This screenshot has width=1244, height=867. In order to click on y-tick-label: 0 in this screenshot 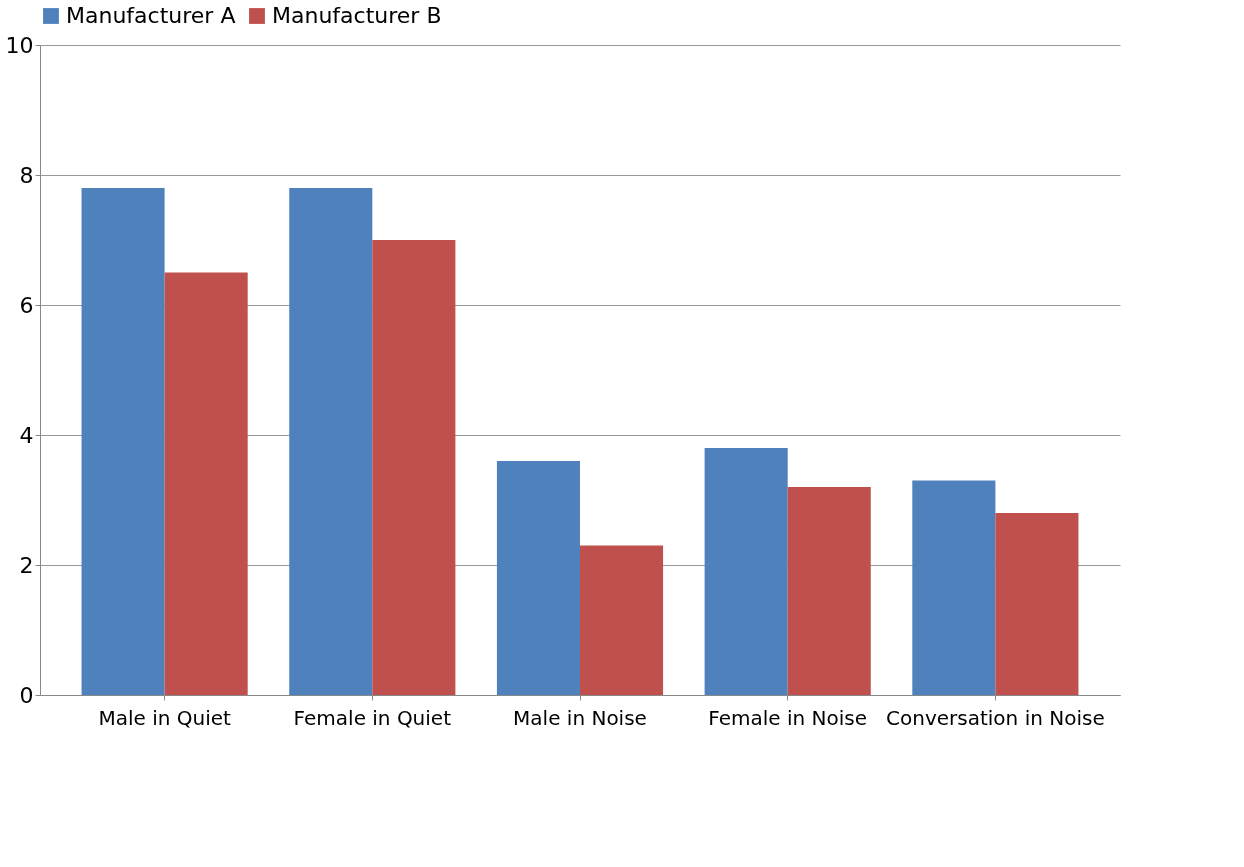, I will do `click(26, 695)`.